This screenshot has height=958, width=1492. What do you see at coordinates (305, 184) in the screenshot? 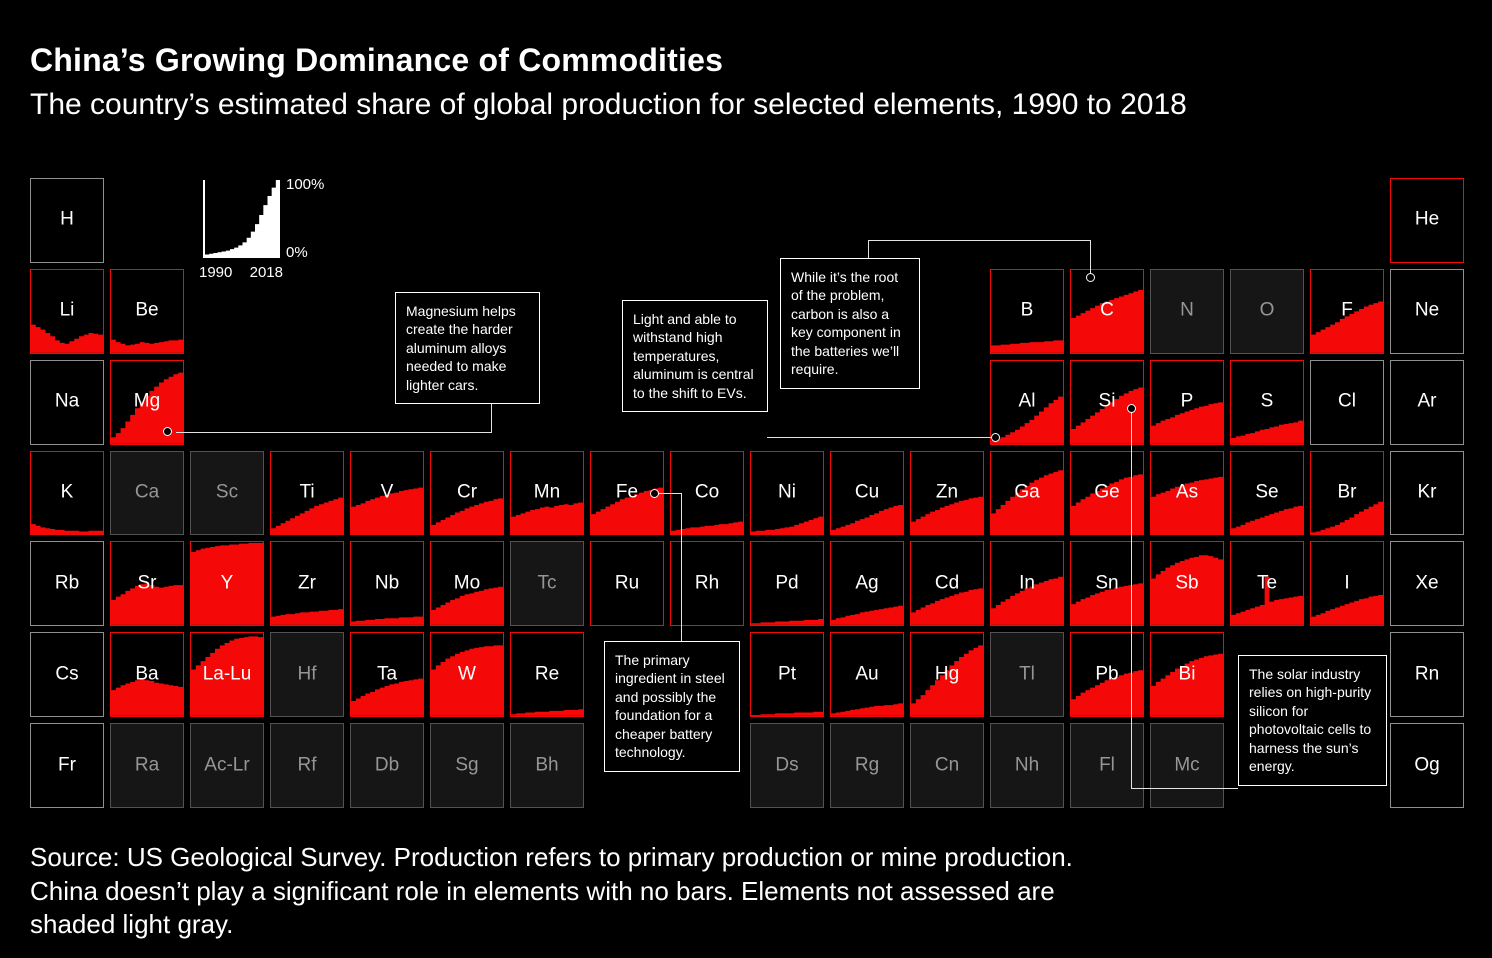
I see `legend-max-label: 100%` at bounding box center [305, 184].